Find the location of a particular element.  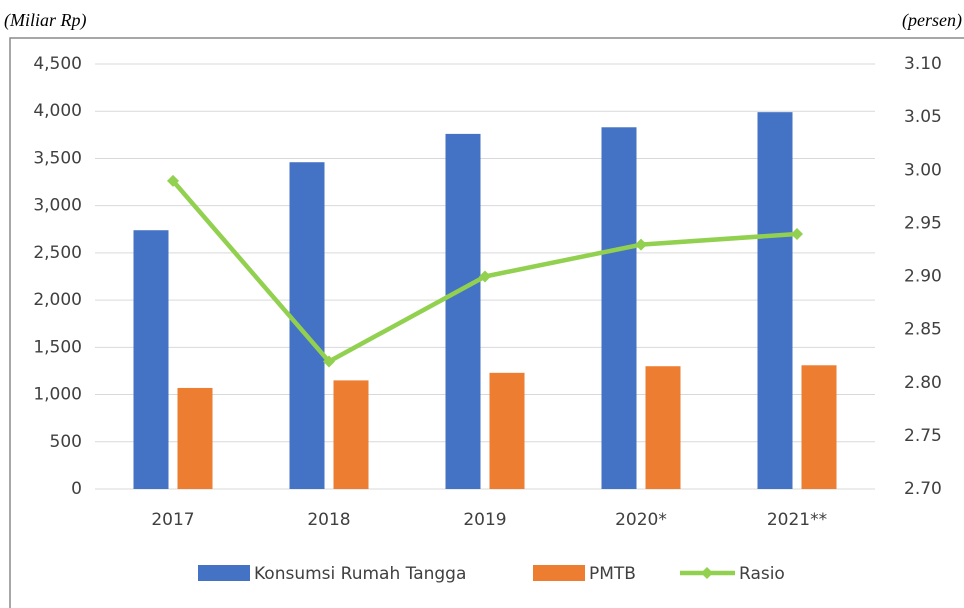

y2-tick-label: 2.80 is located at coordinates (923, 383).